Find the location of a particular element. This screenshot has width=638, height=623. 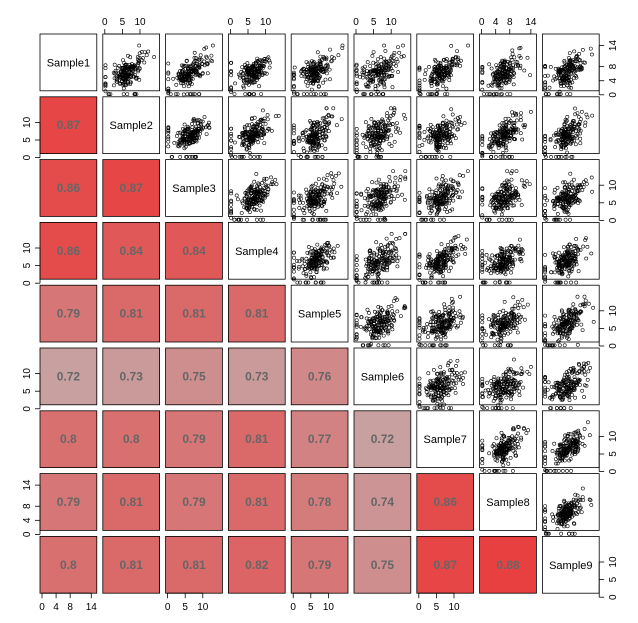

correlation-value: 0.87 is located at coordinates (132, 188).